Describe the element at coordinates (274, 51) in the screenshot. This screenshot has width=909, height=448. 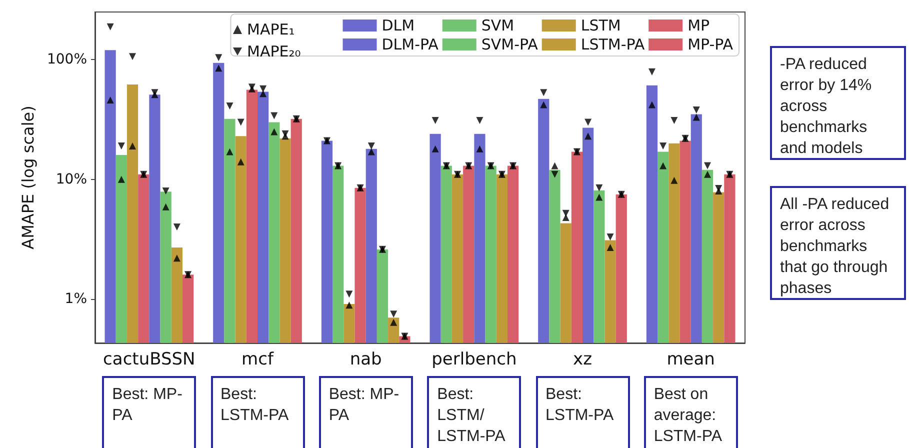
I see `legend-label: MAPE₂₀` at that location.